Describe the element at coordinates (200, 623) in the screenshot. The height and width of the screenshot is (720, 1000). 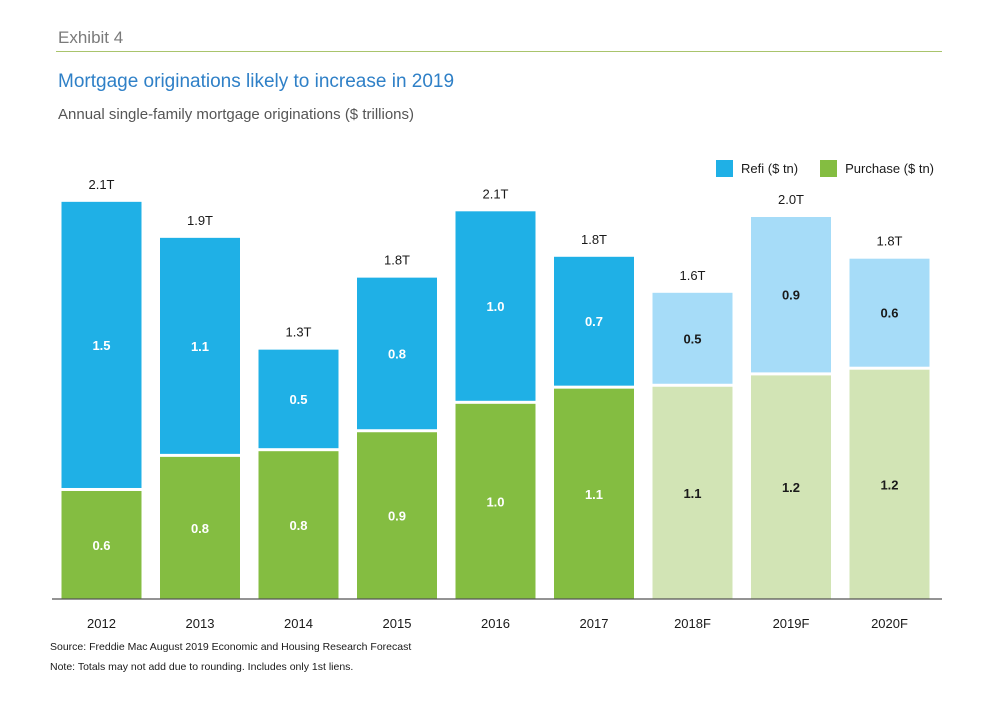
I see `x-tick-label-2013: 2013` at that location.